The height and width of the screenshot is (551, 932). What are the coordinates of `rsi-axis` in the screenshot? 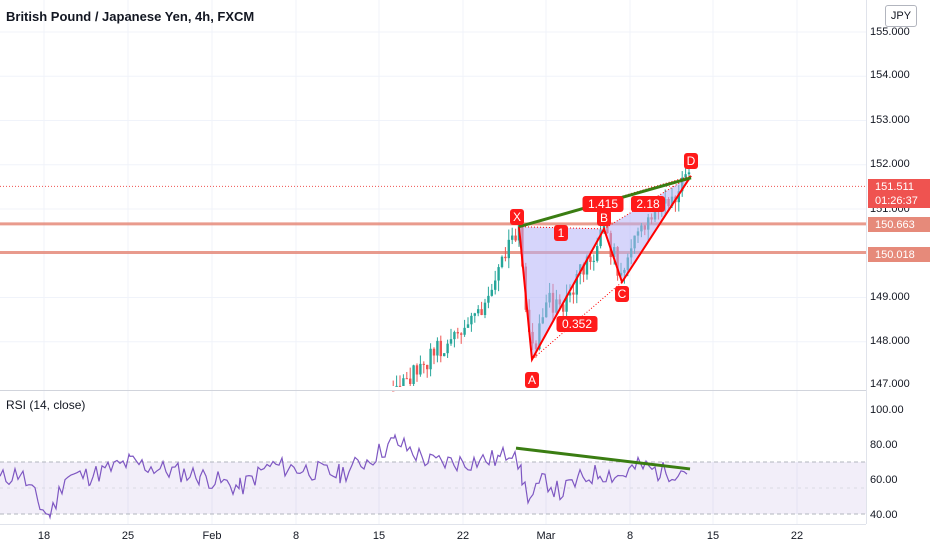 It's located at (899, 457).